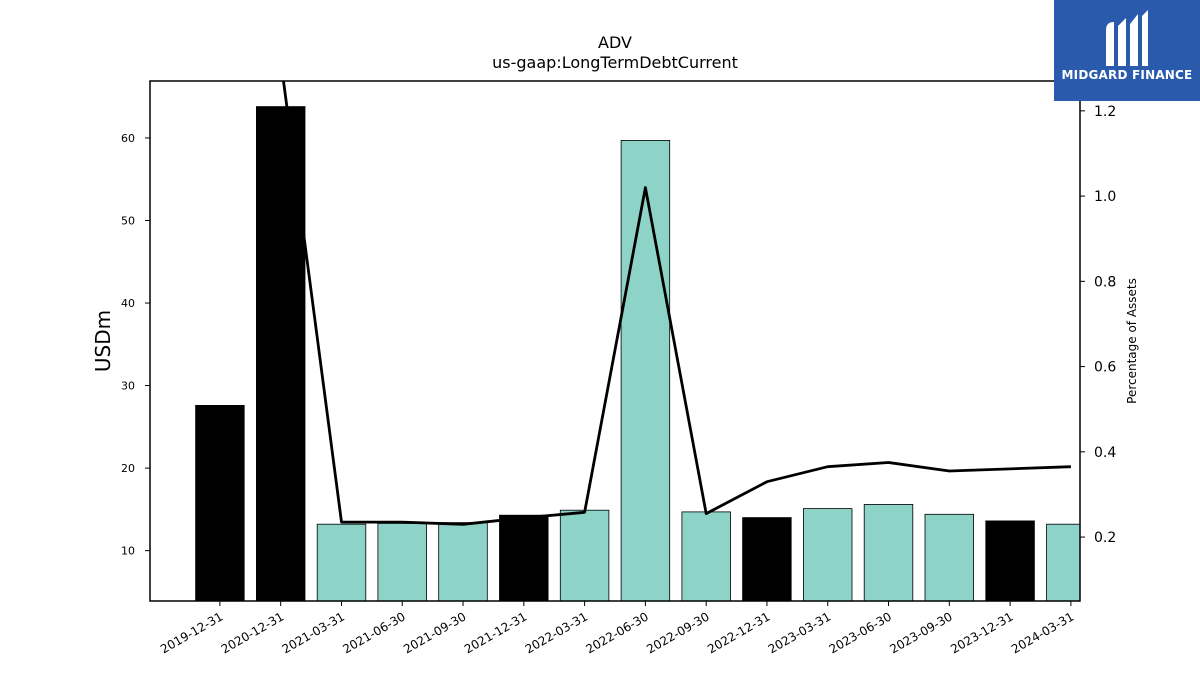  I want to click on chart-title: ADV, so click(615, 42).